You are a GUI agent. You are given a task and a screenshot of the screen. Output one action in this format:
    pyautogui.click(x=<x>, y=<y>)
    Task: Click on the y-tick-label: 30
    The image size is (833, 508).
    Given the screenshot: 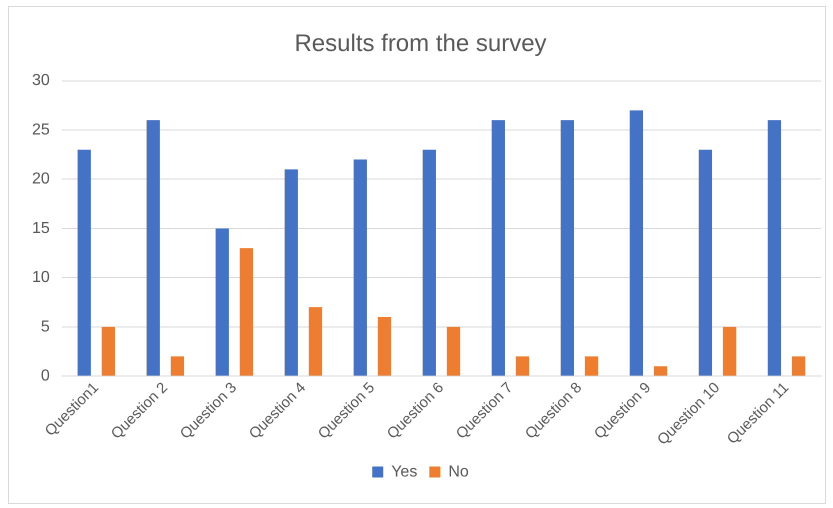 What is the action you would take?
    pyautogui.click(x=41, y=81)
    